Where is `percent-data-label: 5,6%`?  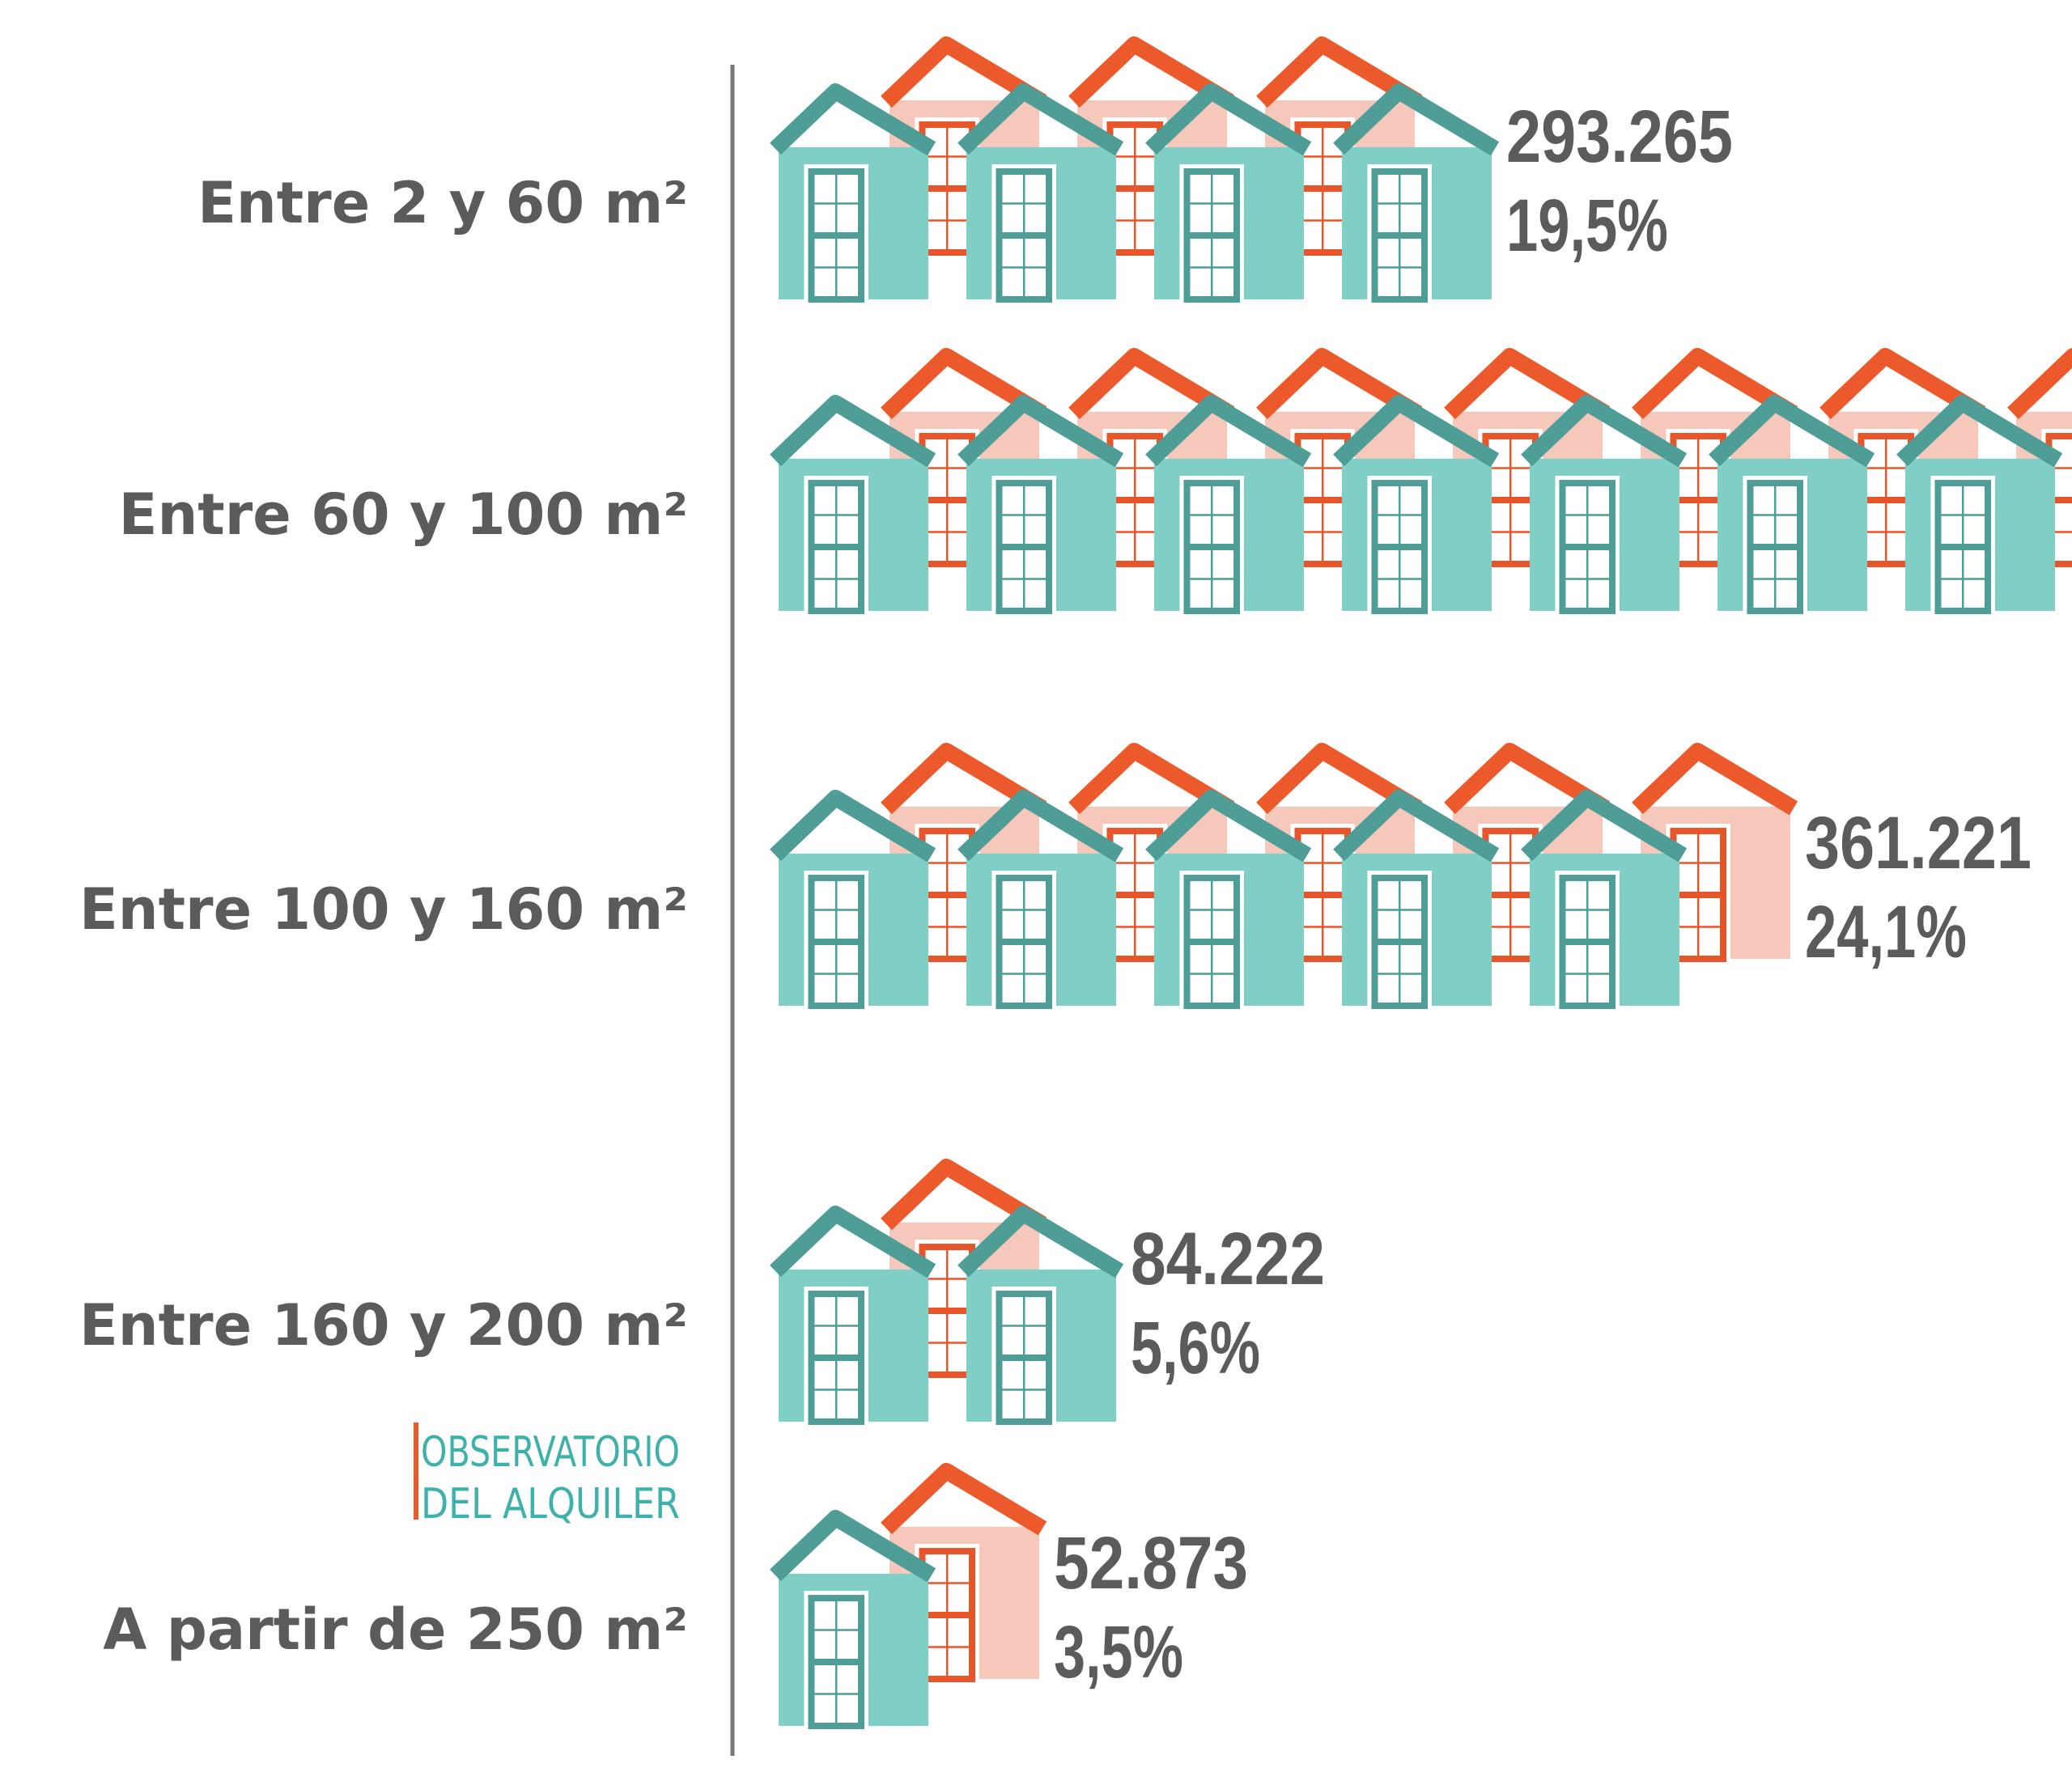
percent-data-label: 5,6% is located at coordinates (1195, 1348).